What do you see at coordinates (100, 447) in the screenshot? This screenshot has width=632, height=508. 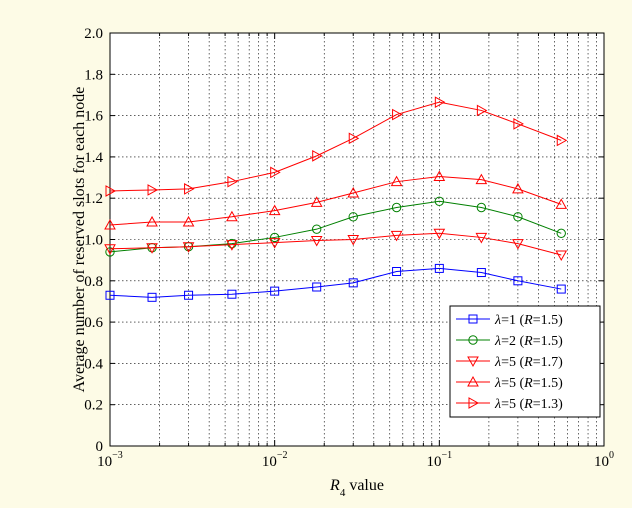 I see `y-tick-label: 0` at bounding box center [100, 447].